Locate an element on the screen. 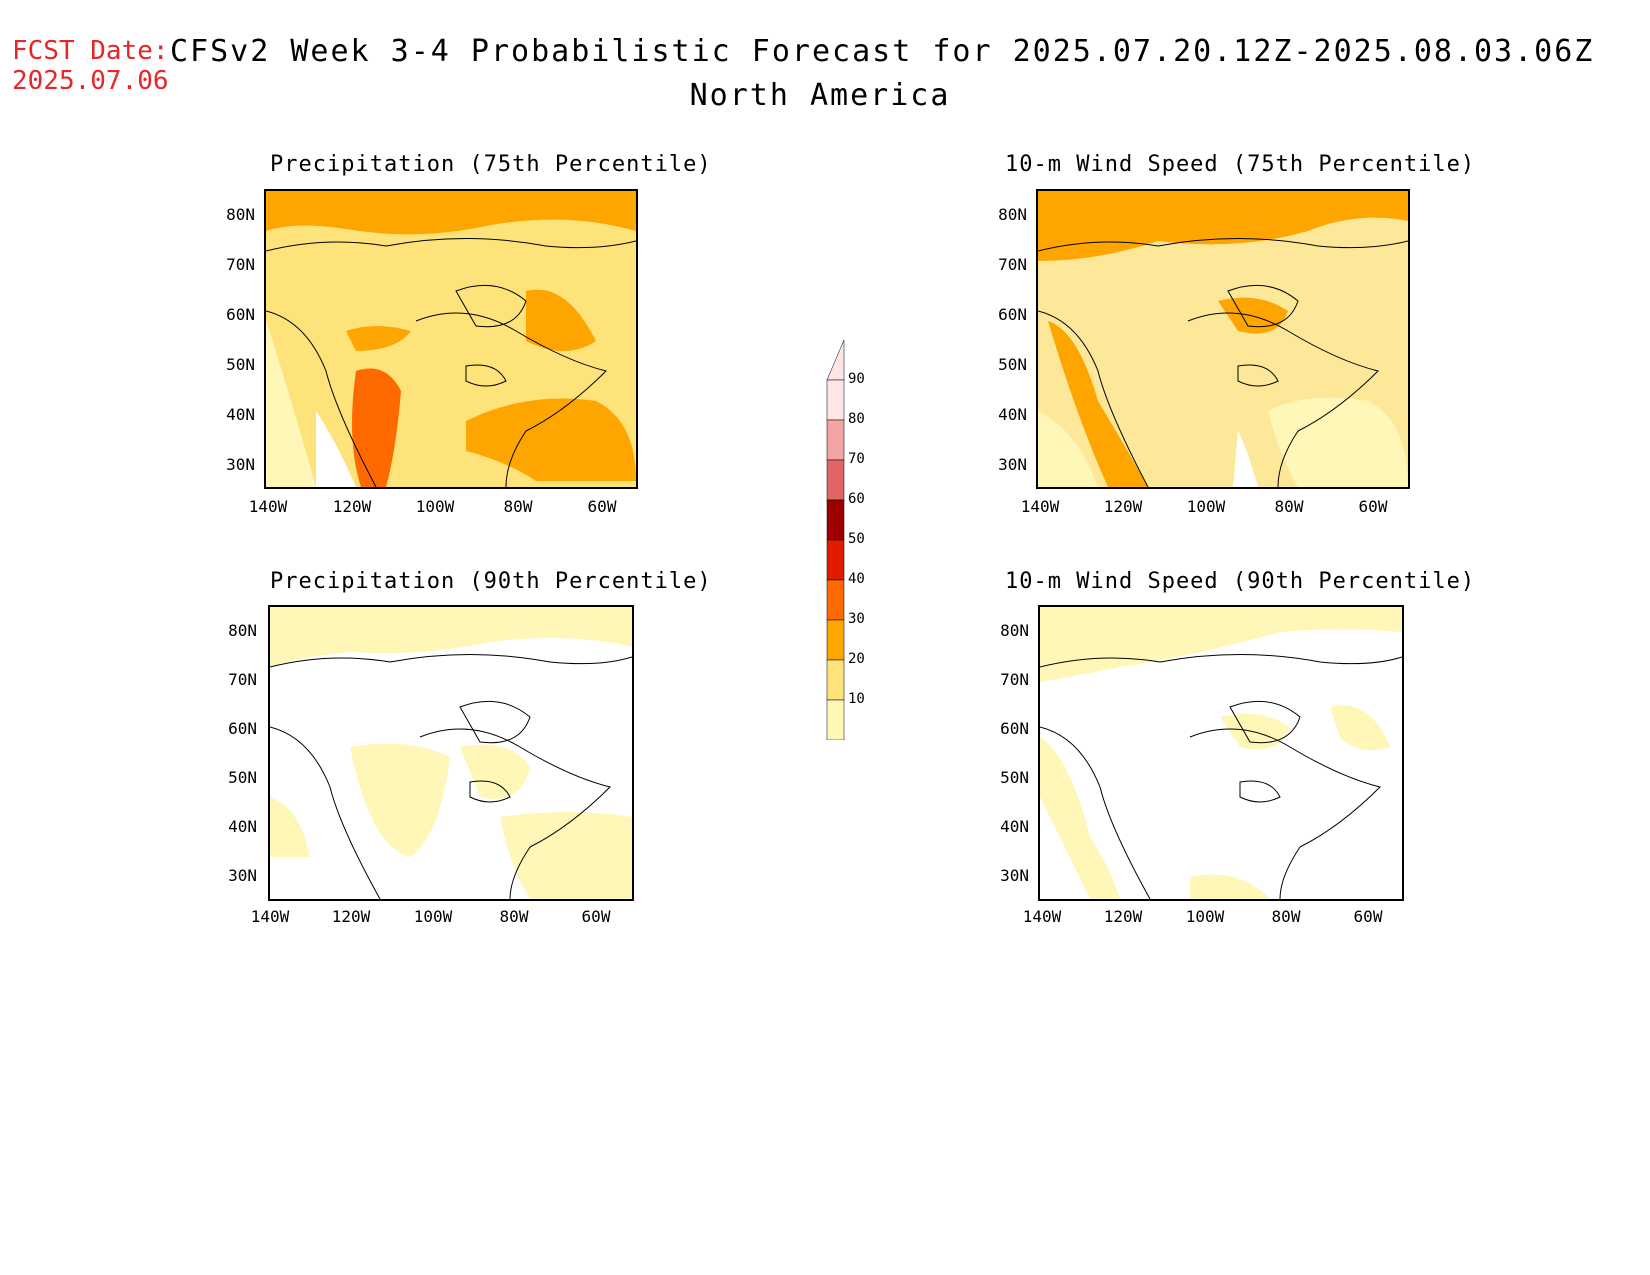 The height and width of the screenshot is (1275, 1650). colorbar-label: 80 is located at coordinates (856, 419).